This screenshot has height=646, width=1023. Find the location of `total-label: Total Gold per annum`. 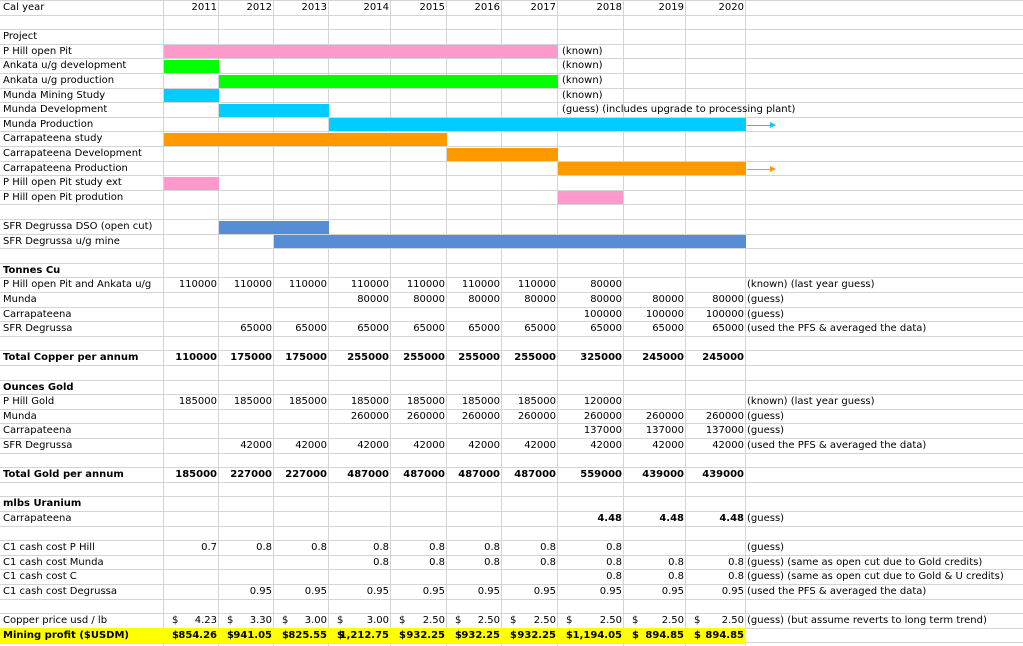

total-label: Total Gold per annum is located at coordinates (63, 475).